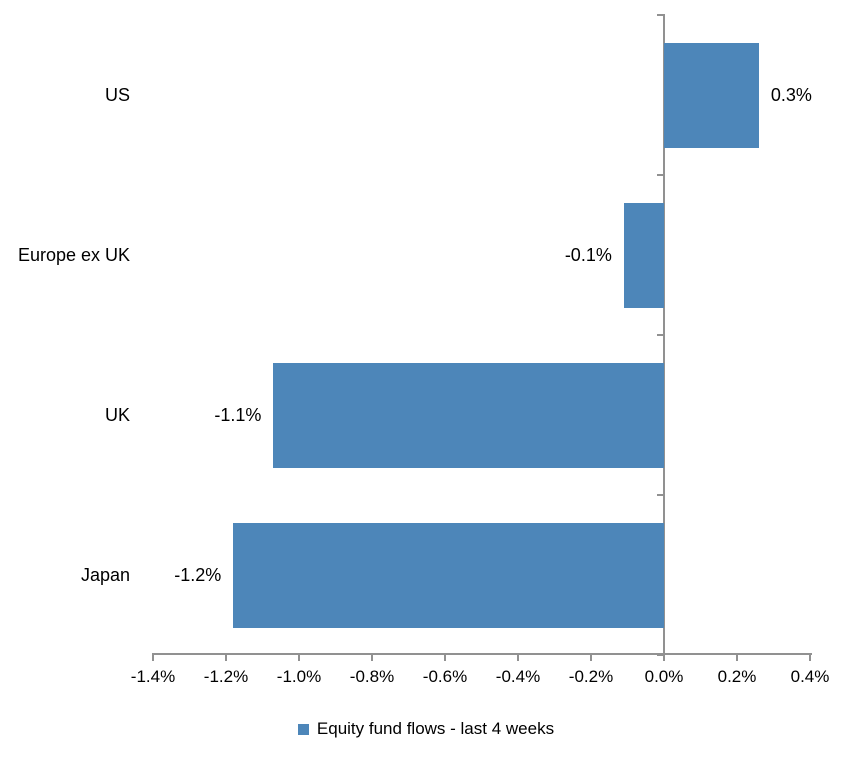 The image size is (852, 757). What do you see at coordinates (303, 729) in the screenshot?
I see `legend-marker-icon` at bounding box center [303, 729].